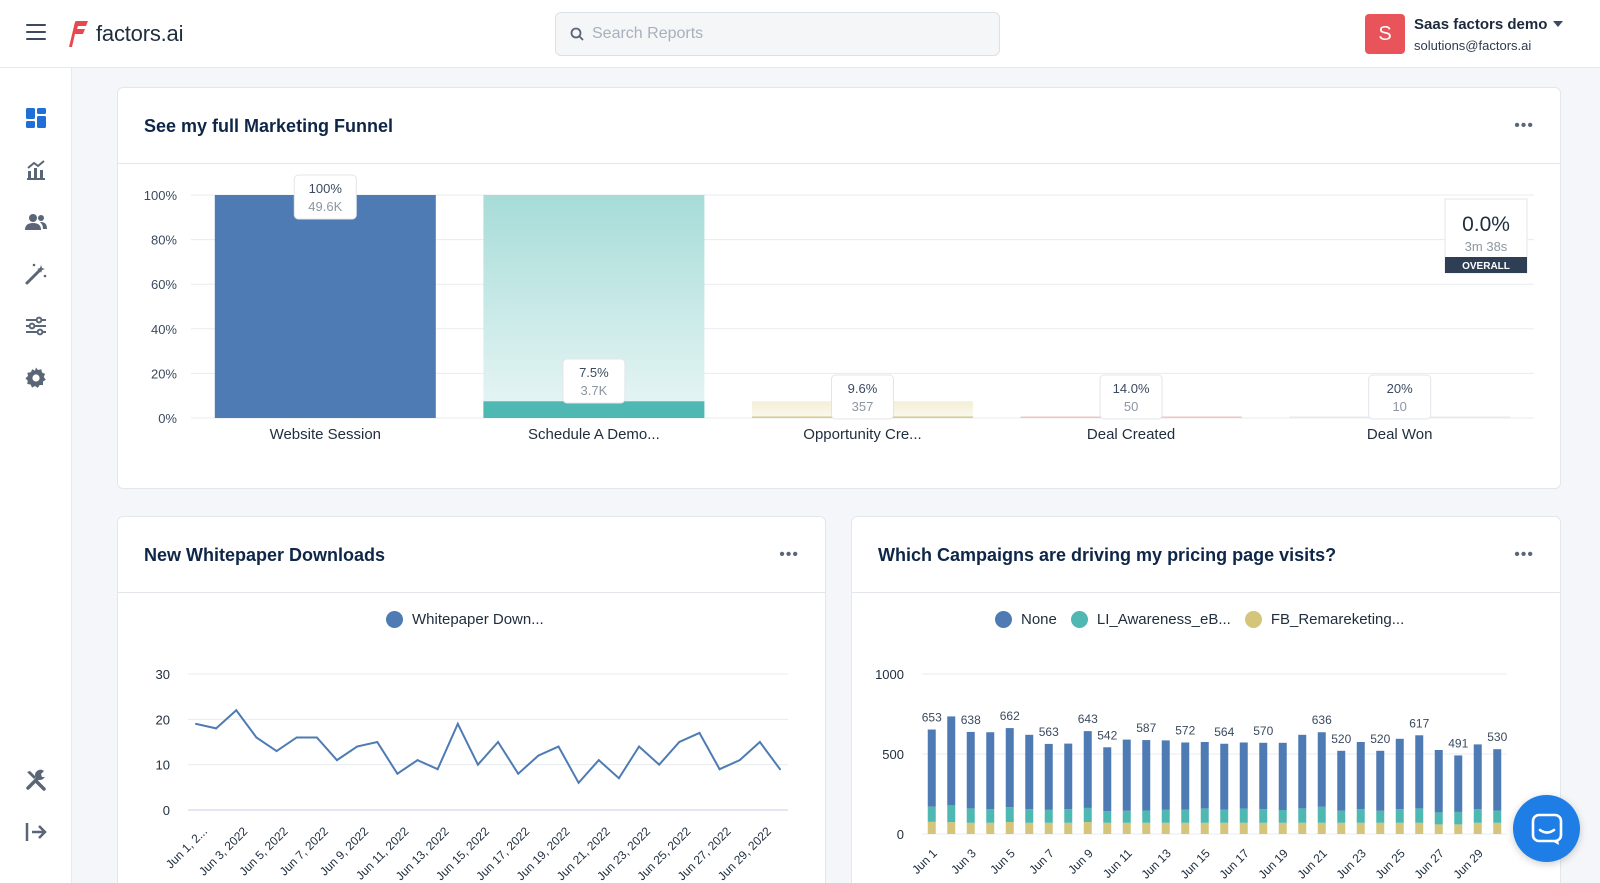 This screenshot has height=883, width=1600. What do you see at coordinates (36, 222) in the screenshot?
I see `users-icon` at bounding box center [36, 222].